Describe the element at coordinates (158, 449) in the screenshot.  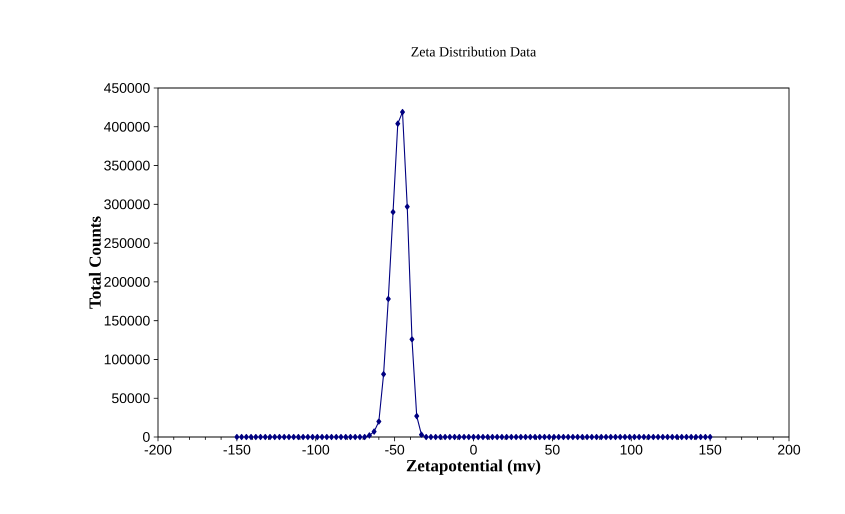
I see `x-tick-label: -200` at that location.